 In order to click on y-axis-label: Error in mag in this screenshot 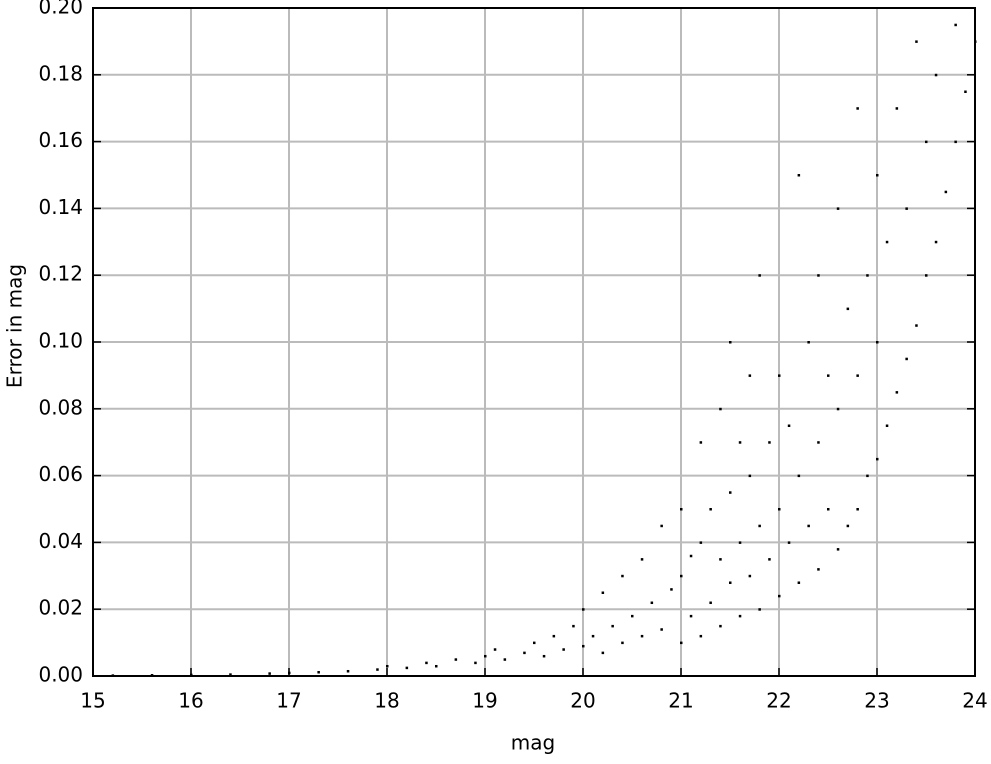, I will do `click(15, 326)`.